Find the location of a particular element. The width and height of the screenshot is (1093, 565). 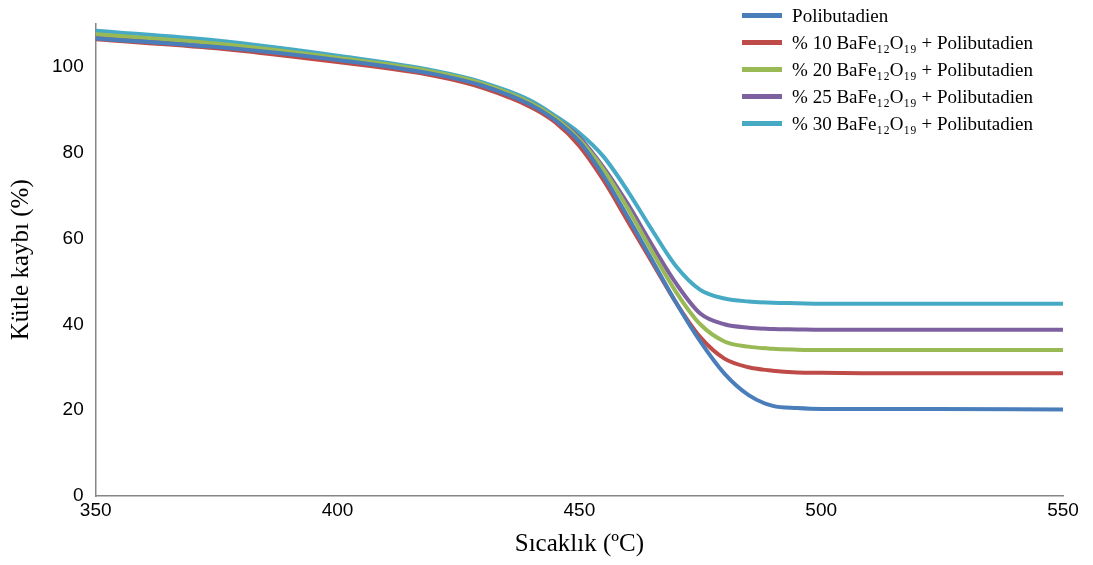

y-tick-label: 80 is located at coordinates (73, 151).